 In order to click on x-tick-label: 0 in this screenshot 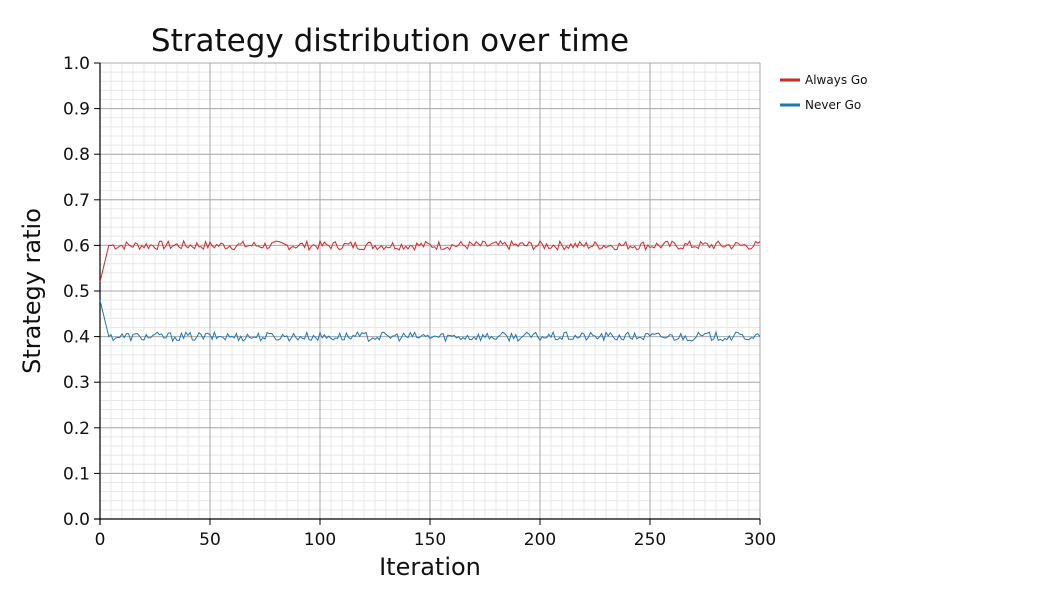, I will do `click(100, 540)`.